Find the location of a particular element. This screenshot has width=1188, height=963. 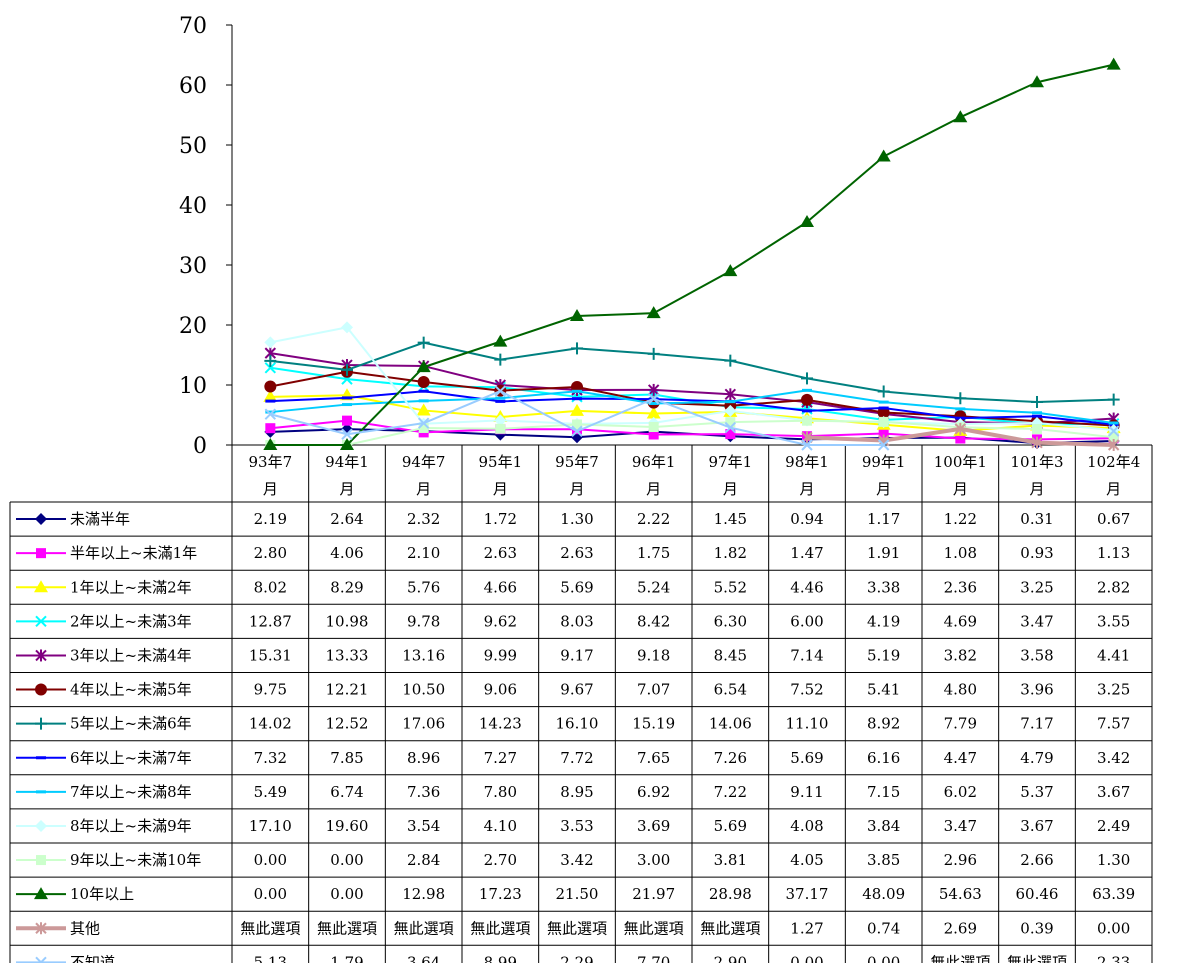

data-label: 7.32 is located at coordinates (270, 758).